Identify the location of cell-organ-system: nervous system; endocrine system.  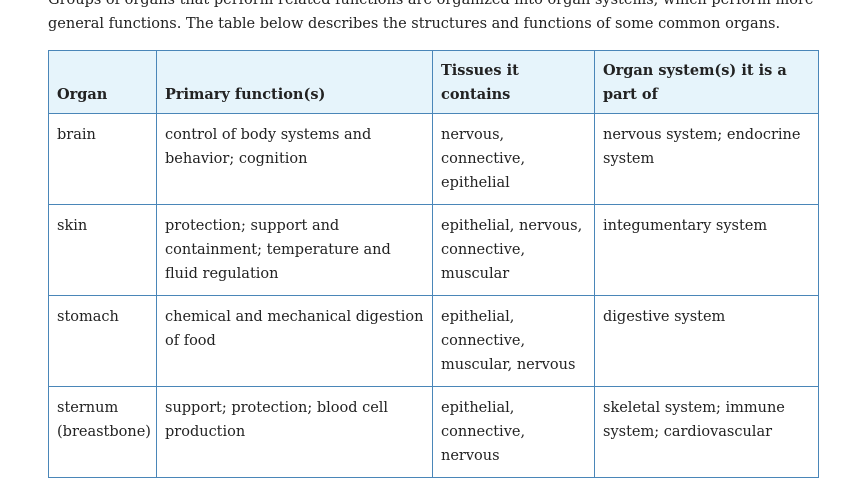
(706, 159).